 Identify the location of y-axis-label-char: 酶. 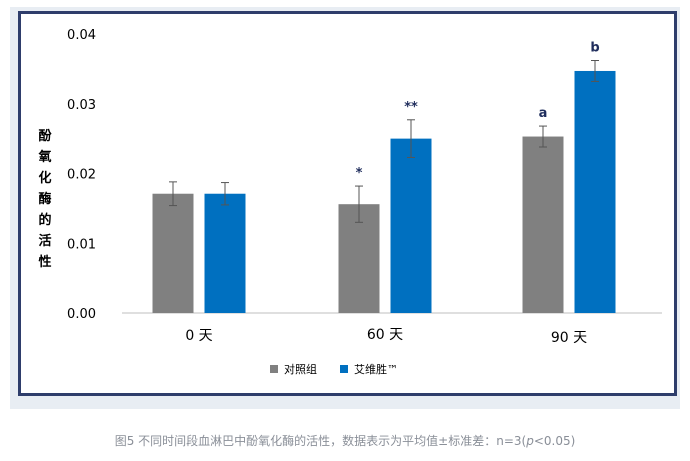
(44, 199).